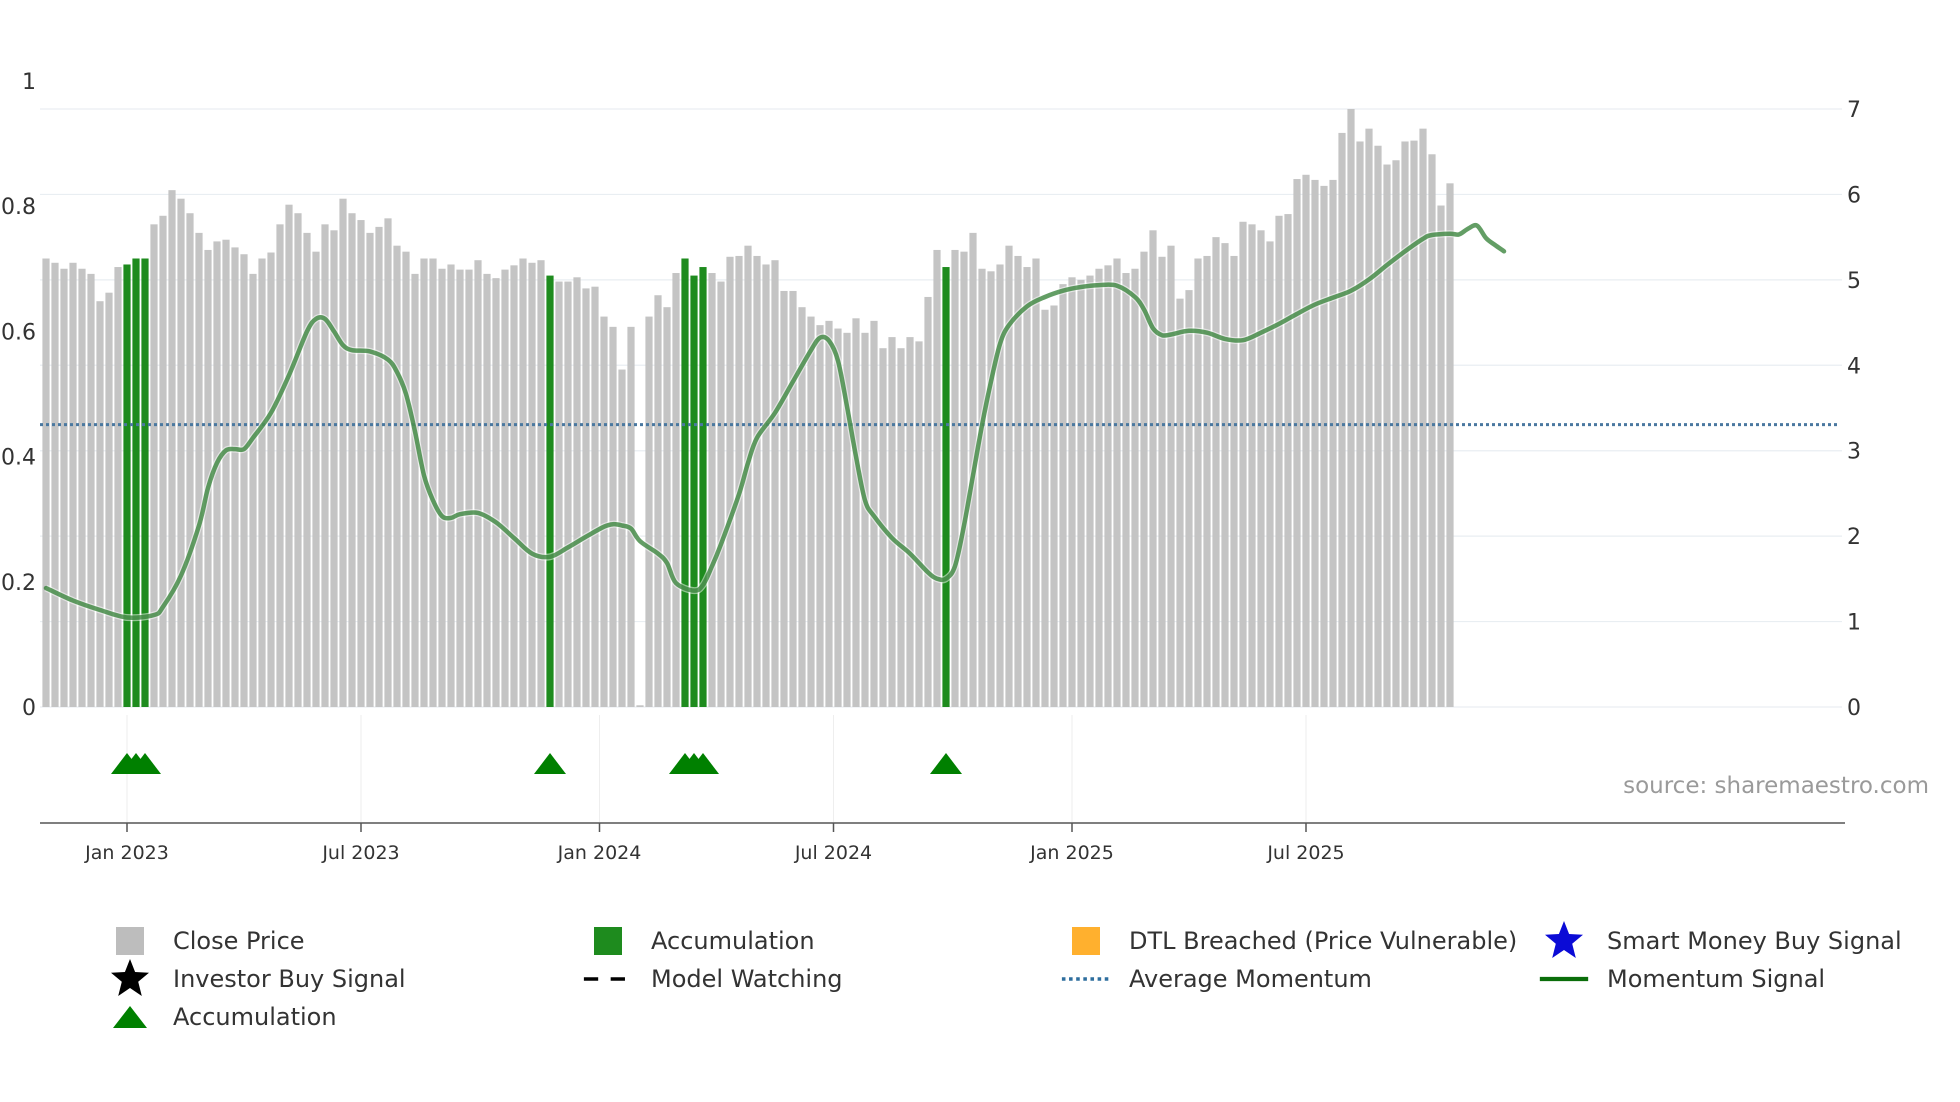 This screenshot has height=1102, width=1960. What do you see at coordinates (1216, 979) in the screenshot?
I see `legend-average-momentum: Average Momentum` at bounding box center [1216, 979].